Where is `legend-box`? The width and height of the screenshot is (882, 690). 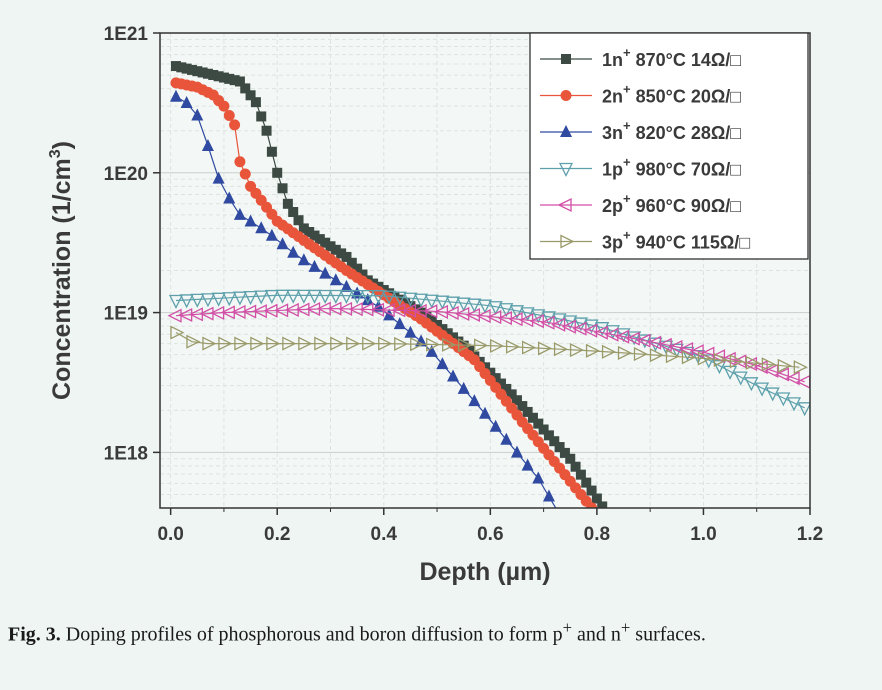
legend-box is located at coordinates (669, 146).